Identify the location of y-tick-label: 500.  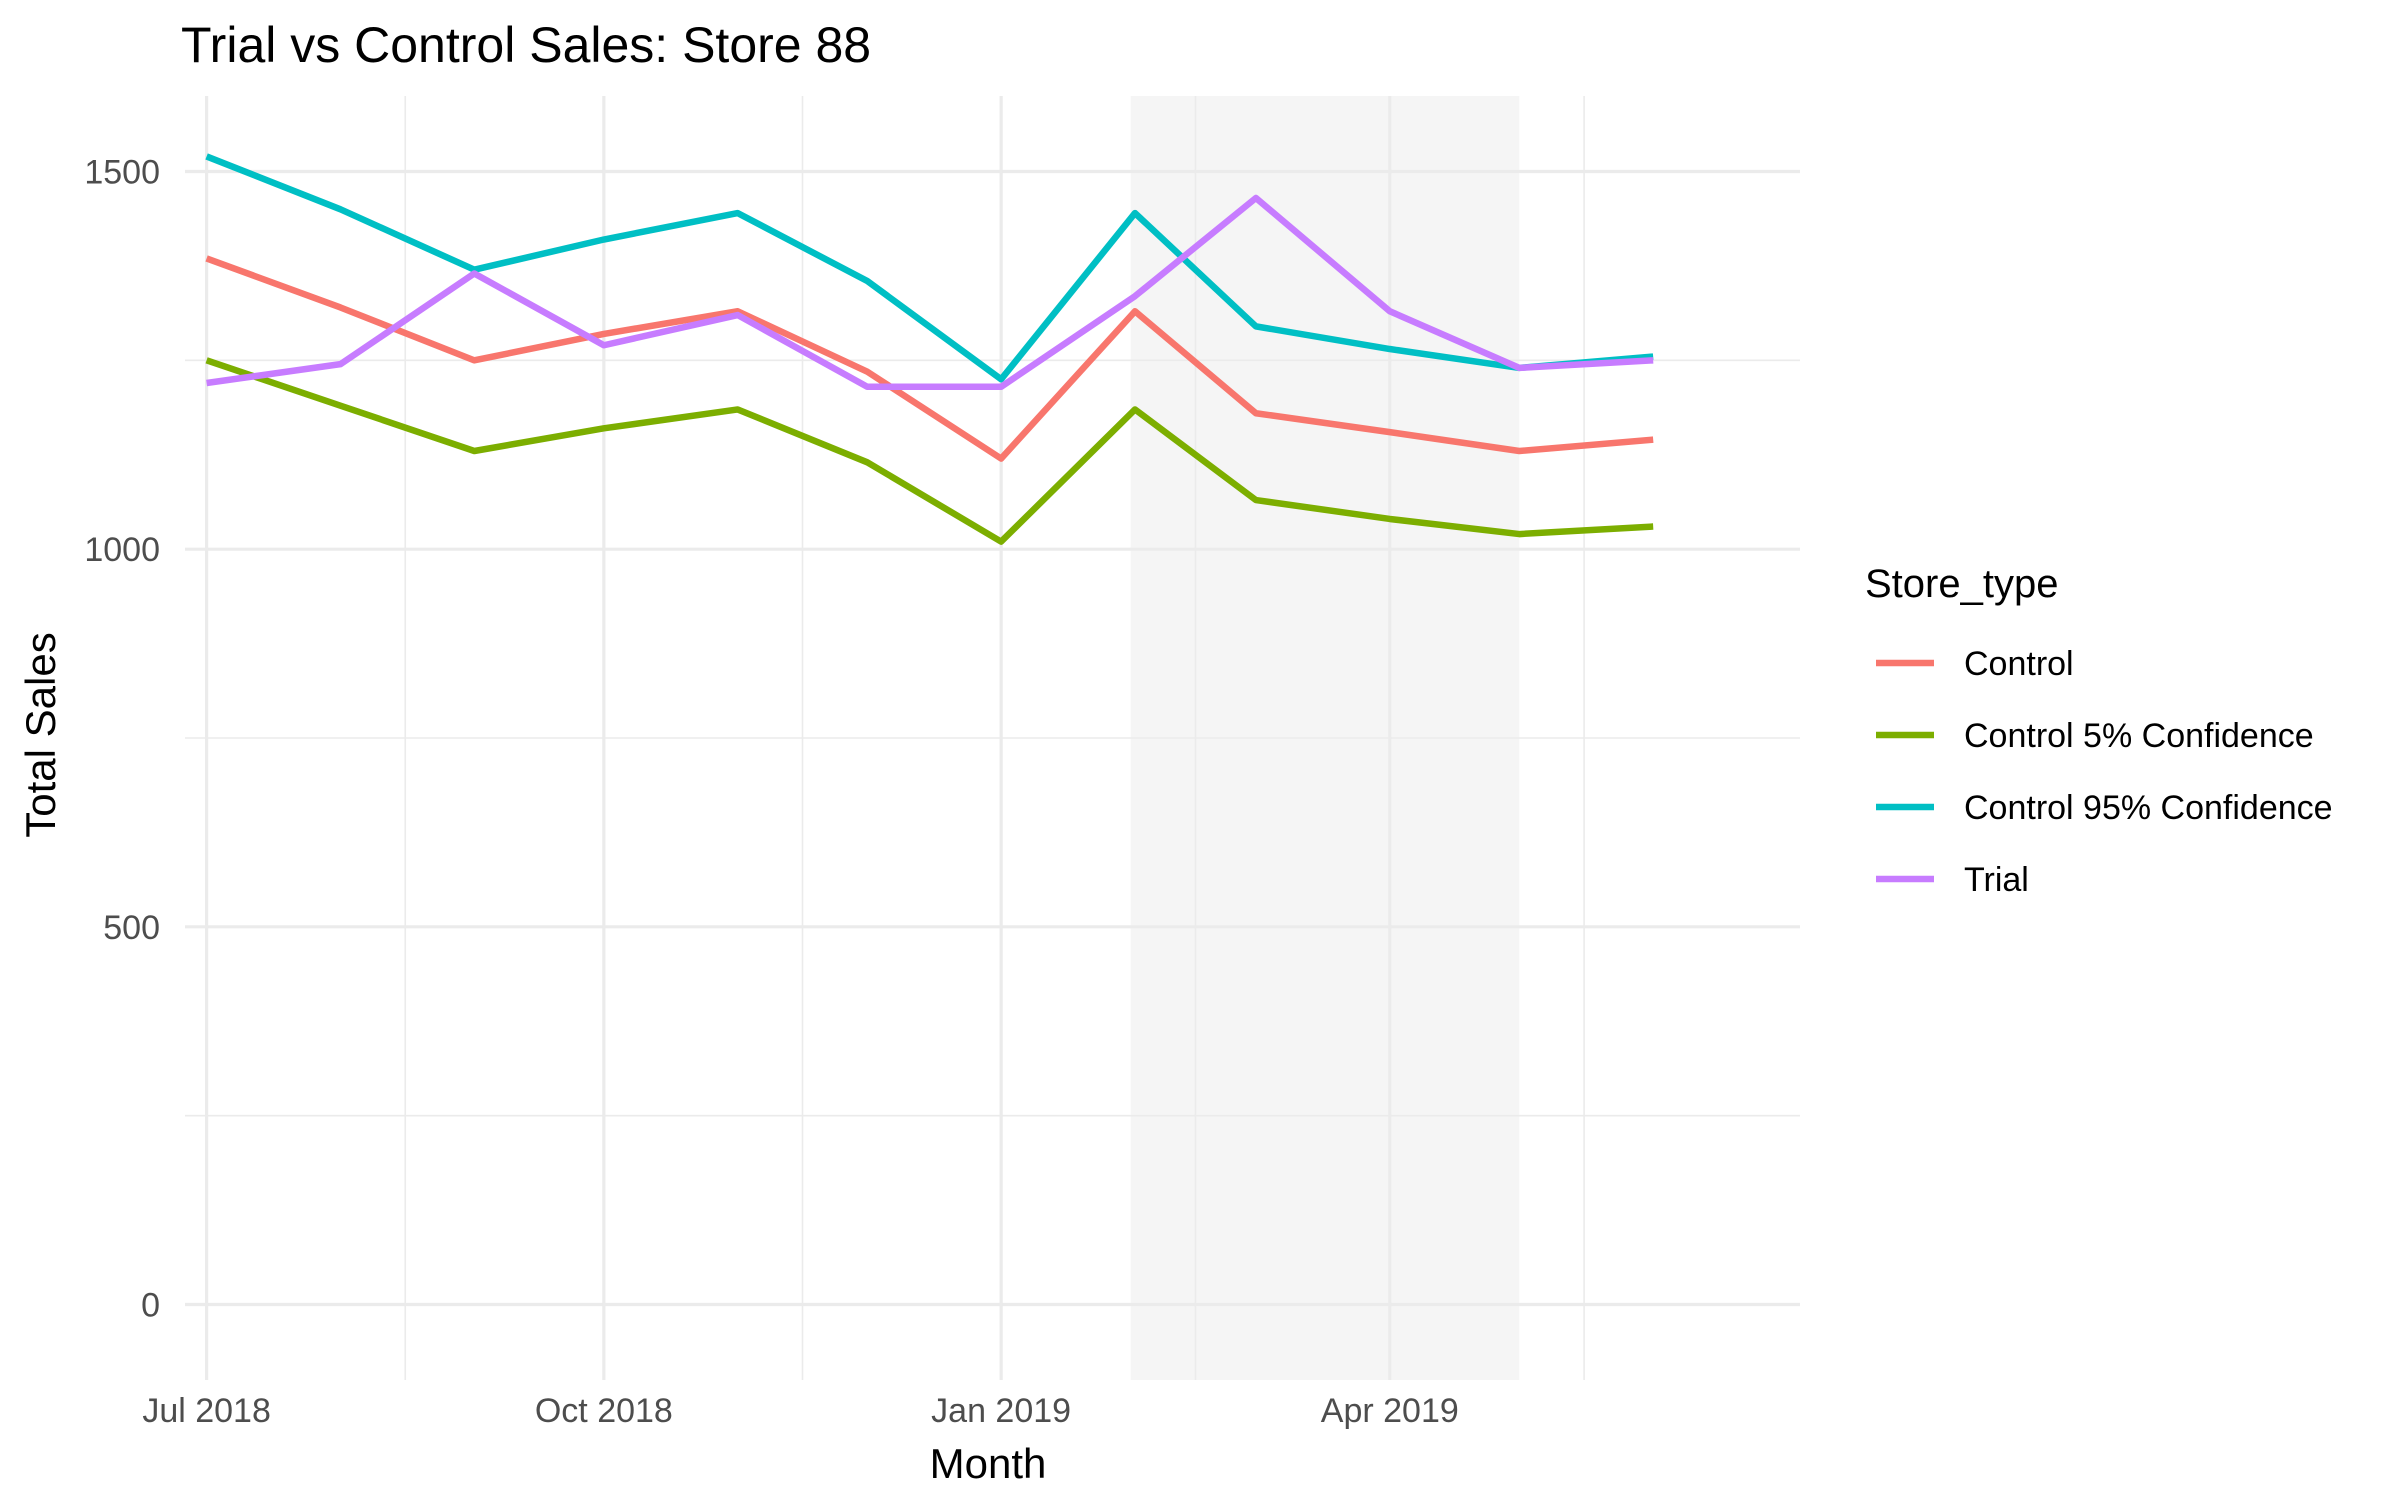
(131, 928).